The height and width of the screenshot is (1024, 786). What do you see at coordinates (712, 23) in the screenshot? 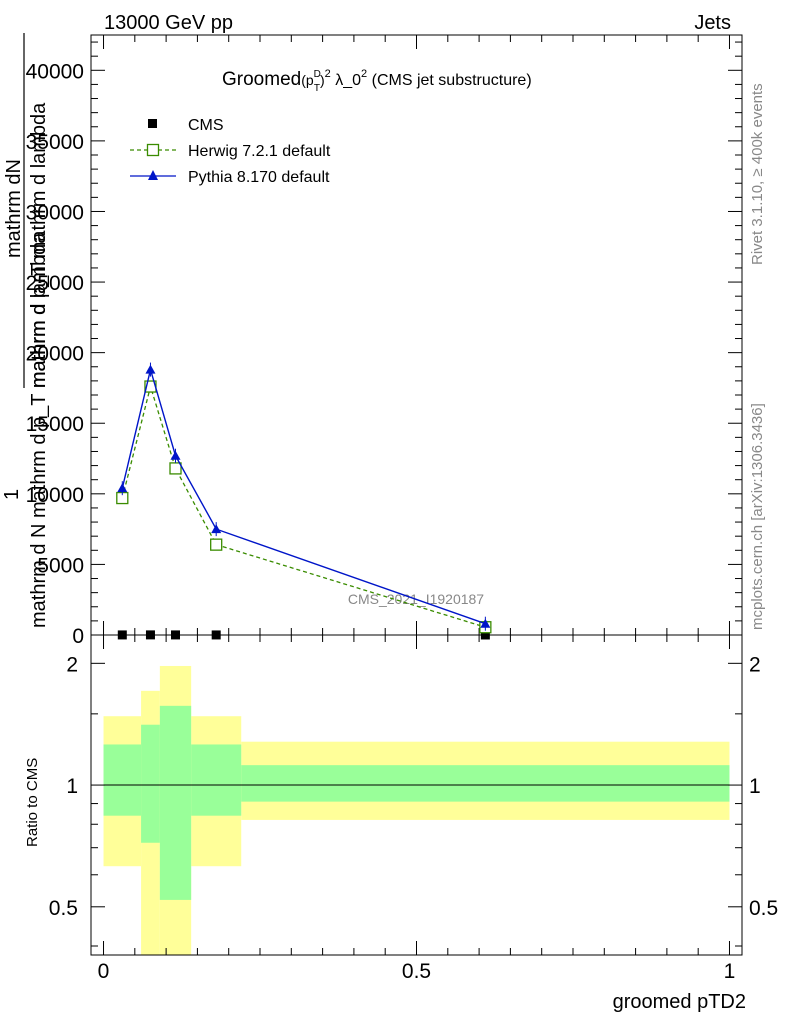
I see `header-jets-label: Jets` at bounding box center [712, 23].